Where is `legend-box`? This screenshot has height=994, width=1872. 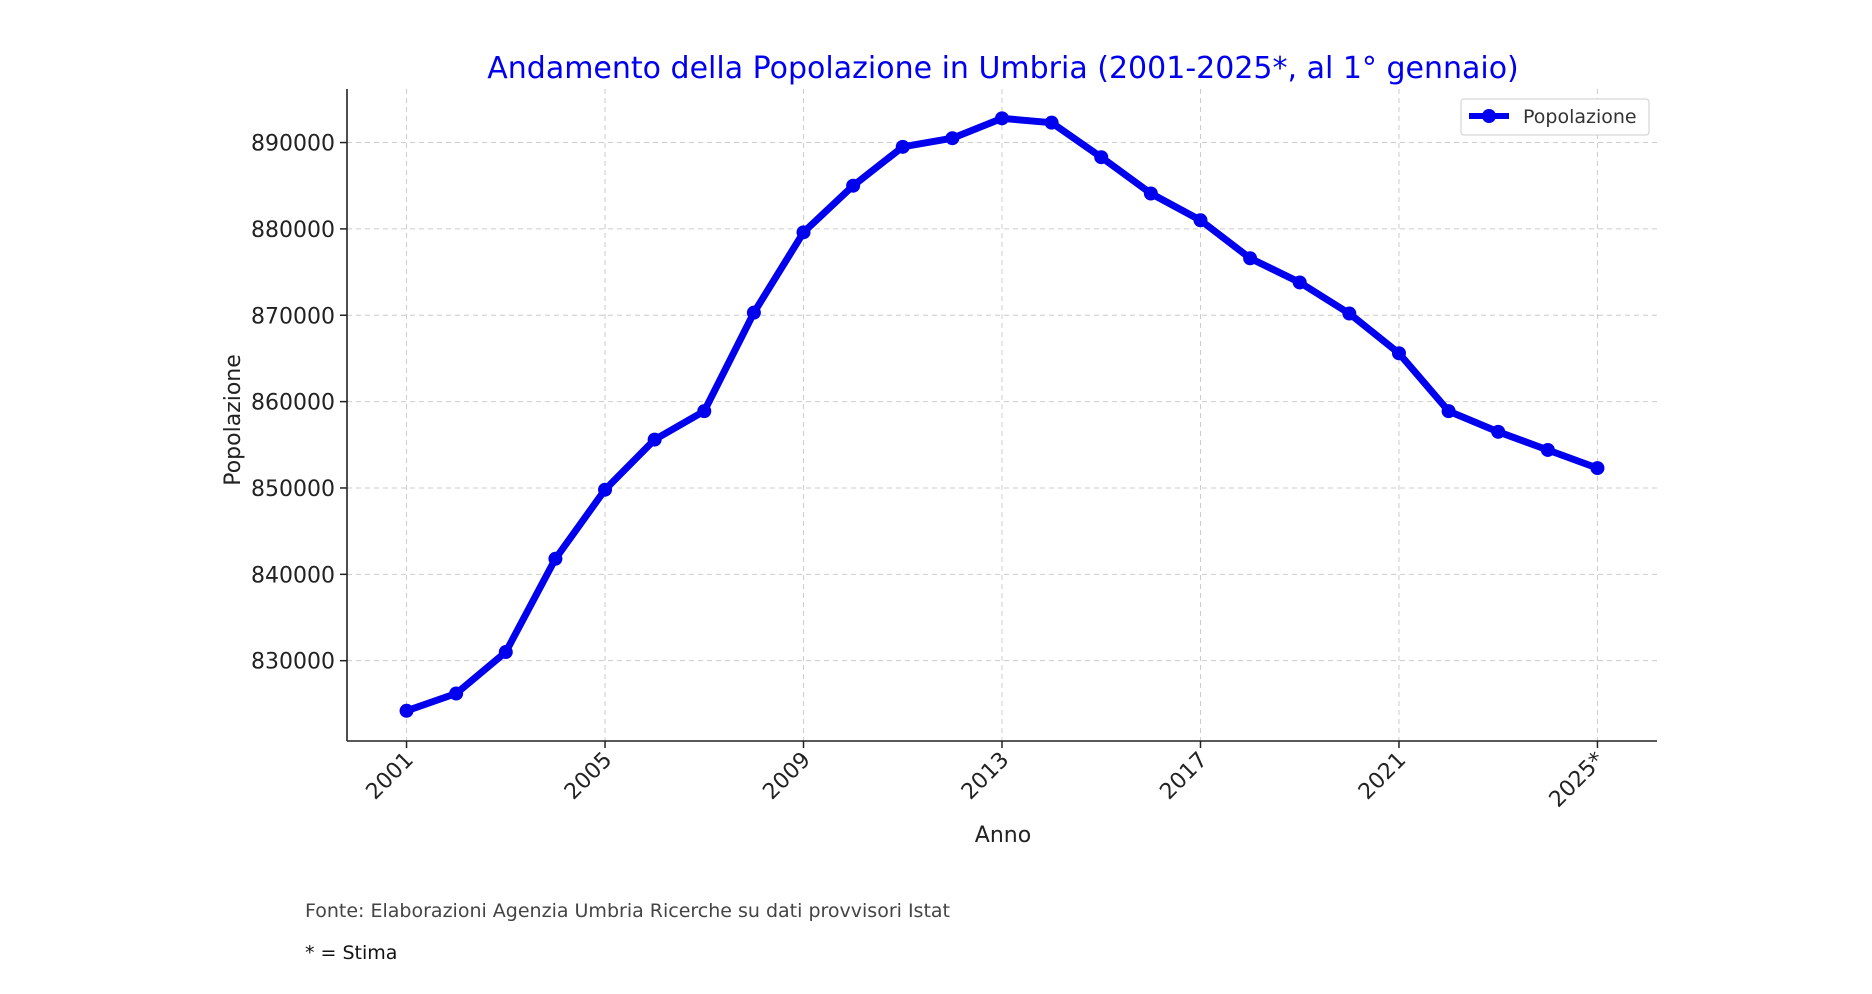
legend-box is located at coordinates (1555, 117).